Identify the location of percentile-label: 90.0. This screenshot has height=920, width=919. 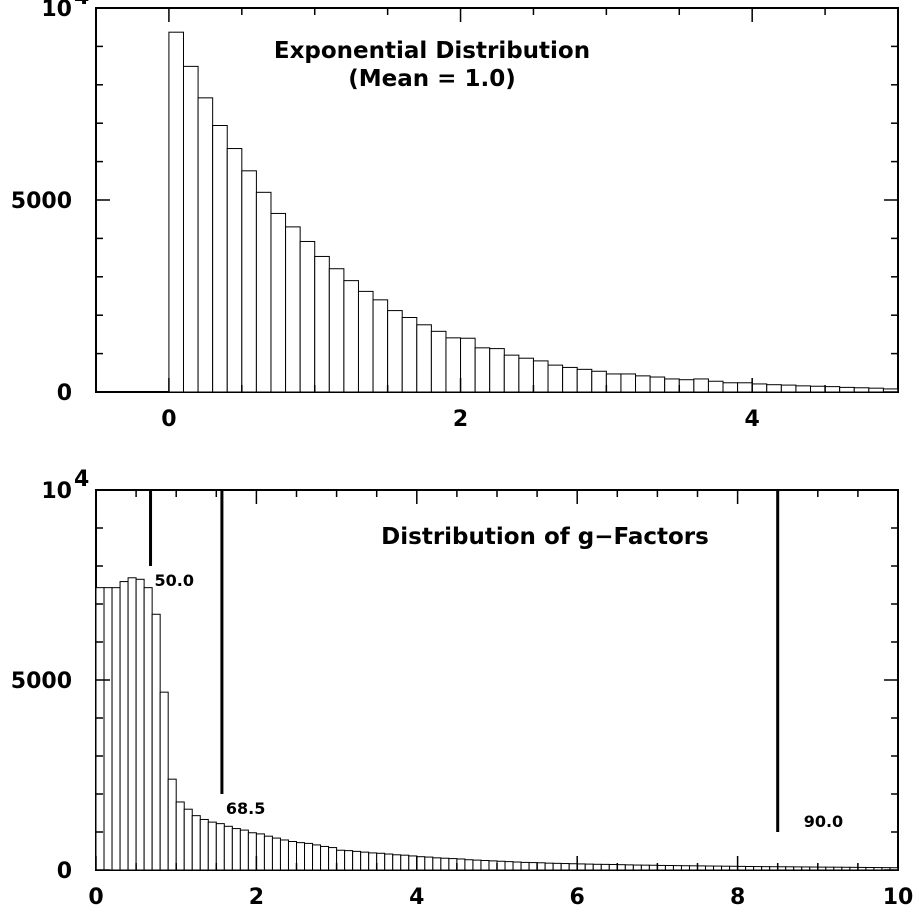
(823, 821).